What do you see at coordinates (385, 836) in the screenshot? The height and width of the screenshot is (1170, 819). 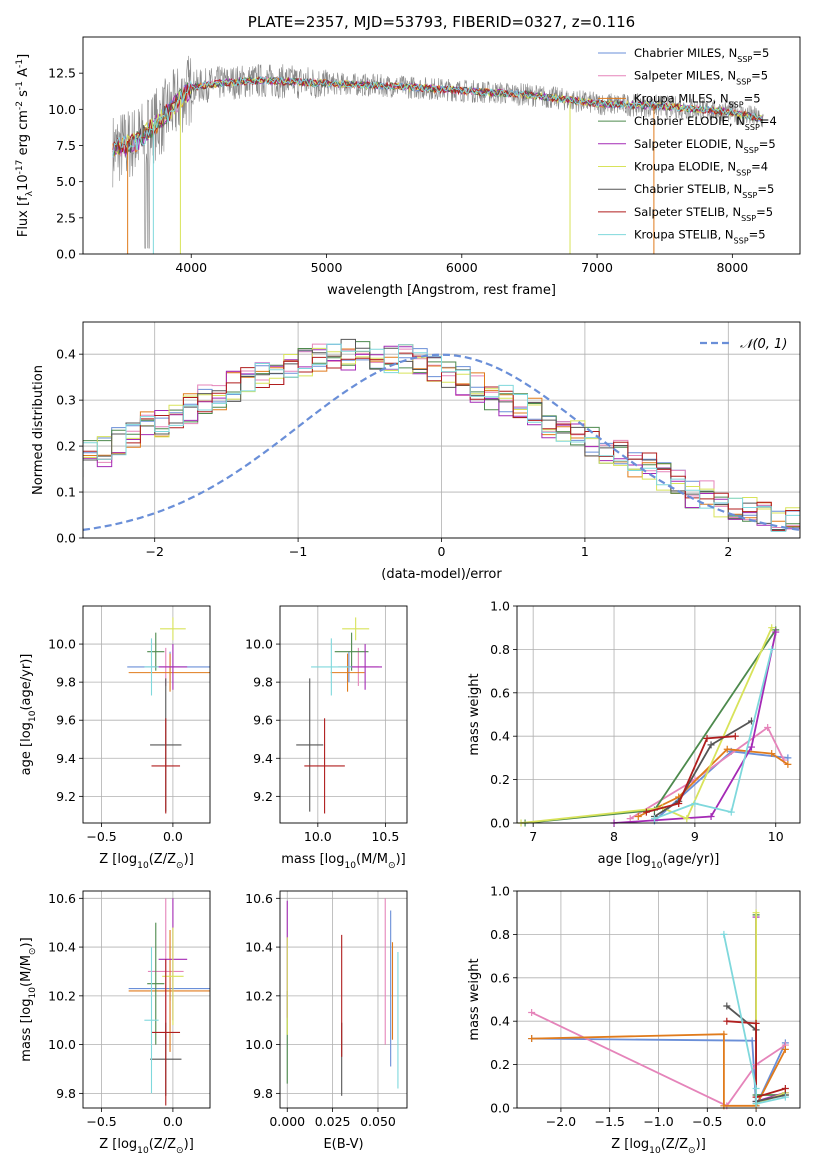 I see `x-tick-label: 10.5` at bounding box center [385, 836].